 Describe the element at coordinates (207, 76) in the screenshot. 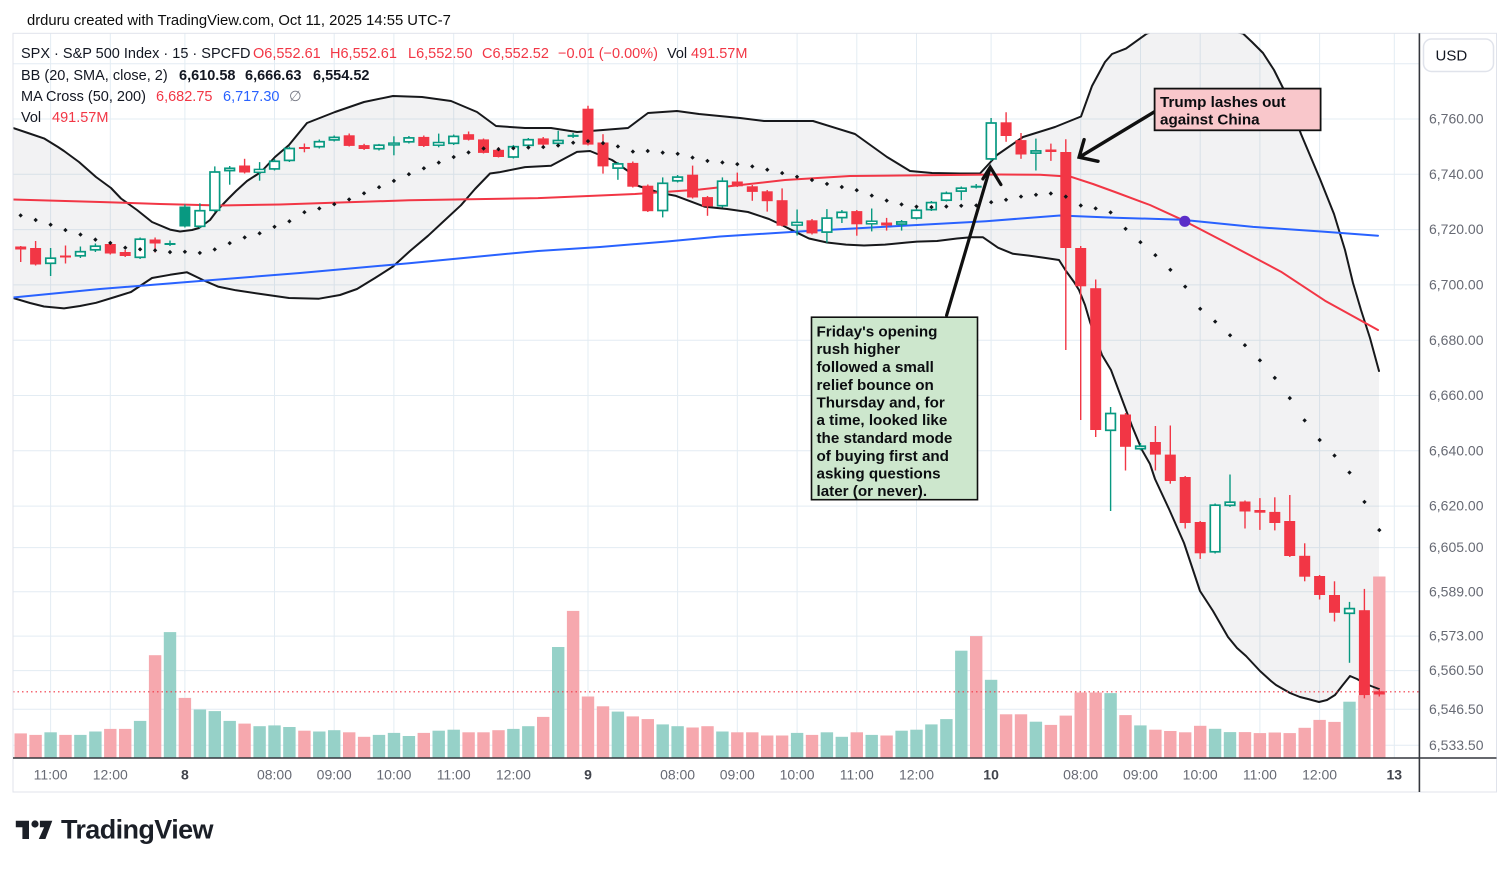

I see `svg-text: 6,610.58` at that location.